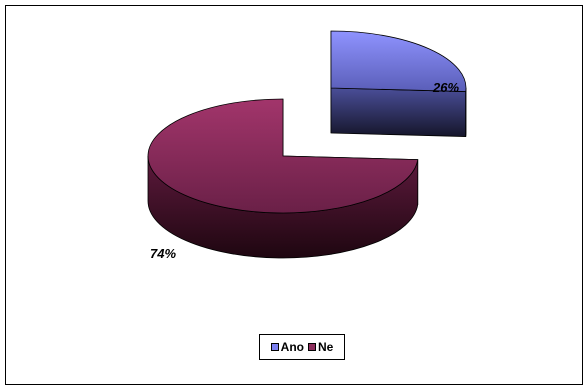 The width and height of the screenshot is (588, 386). Describe the element at coordinates (325, 347) in the screenshot. I see `legend-label-ne: Ne` at that location.